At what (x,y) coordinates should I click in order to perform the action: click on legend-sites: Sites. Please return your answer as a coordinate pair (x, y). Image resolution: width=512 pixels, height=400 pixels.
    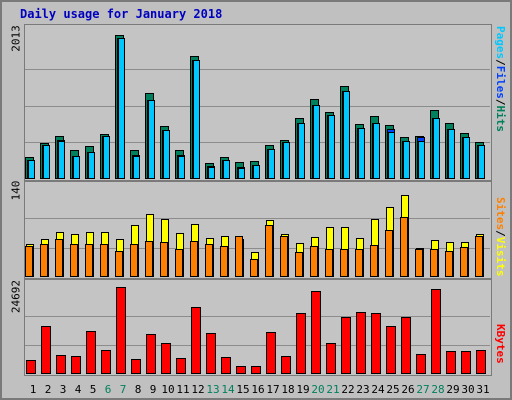
    Looking at the image, I should click on (500, 214).